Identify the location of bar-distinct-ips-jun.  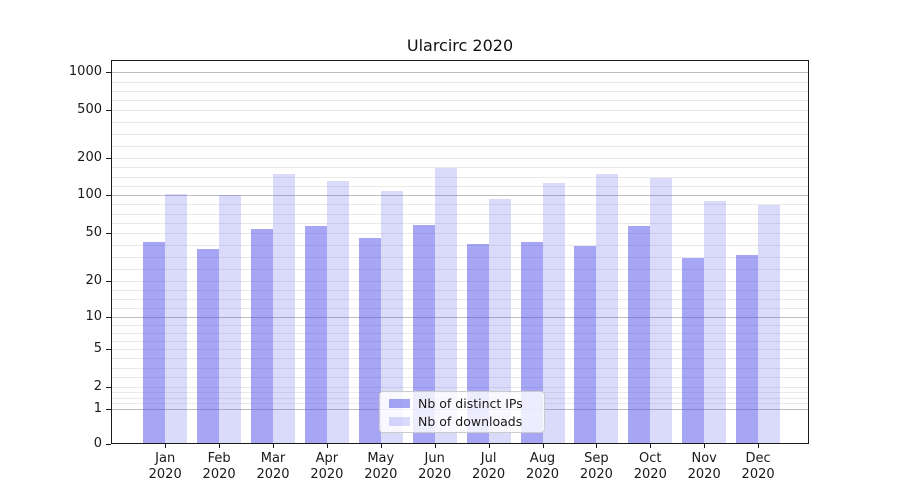
(423, 334).